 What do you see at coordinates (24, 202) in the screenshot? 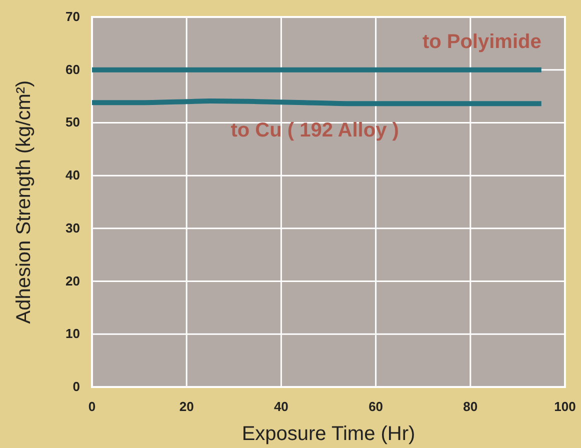
I see `y-axis-title: Adhesion Strength (kg/cm²)` at bounding box center [24, 202].